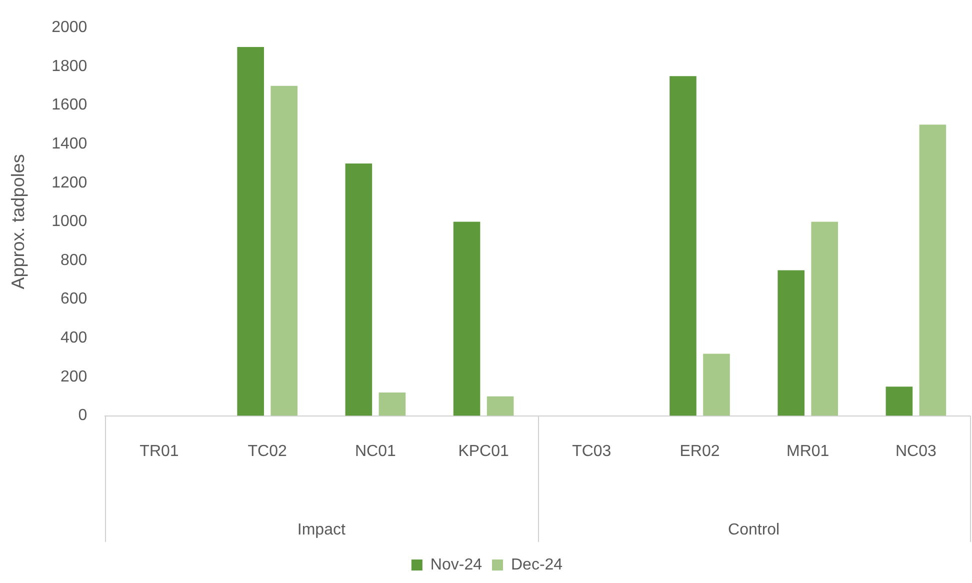 The height and width of the screenshot is (583, 972). I want to click on text: Control, so click(754, 529).